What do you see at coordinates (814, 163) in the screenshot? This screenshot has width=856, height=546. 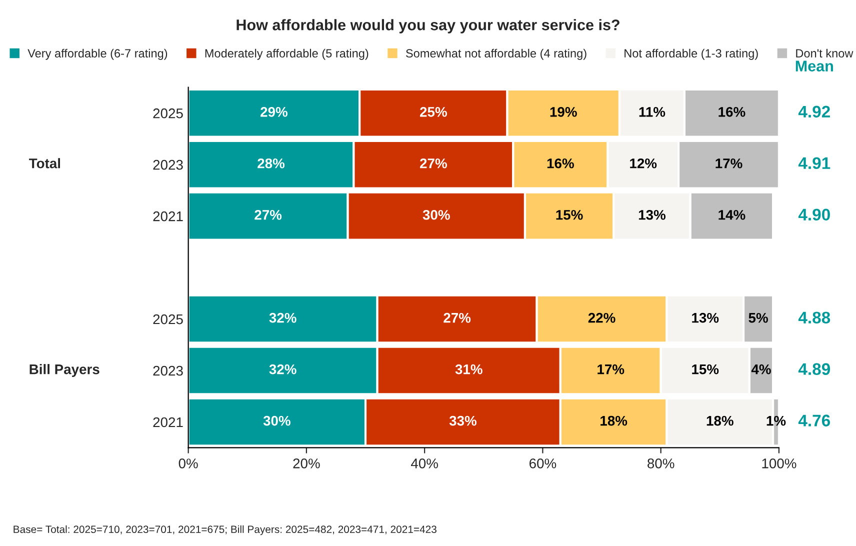 I see `text: 4.91` at bounding box center [814, 163].